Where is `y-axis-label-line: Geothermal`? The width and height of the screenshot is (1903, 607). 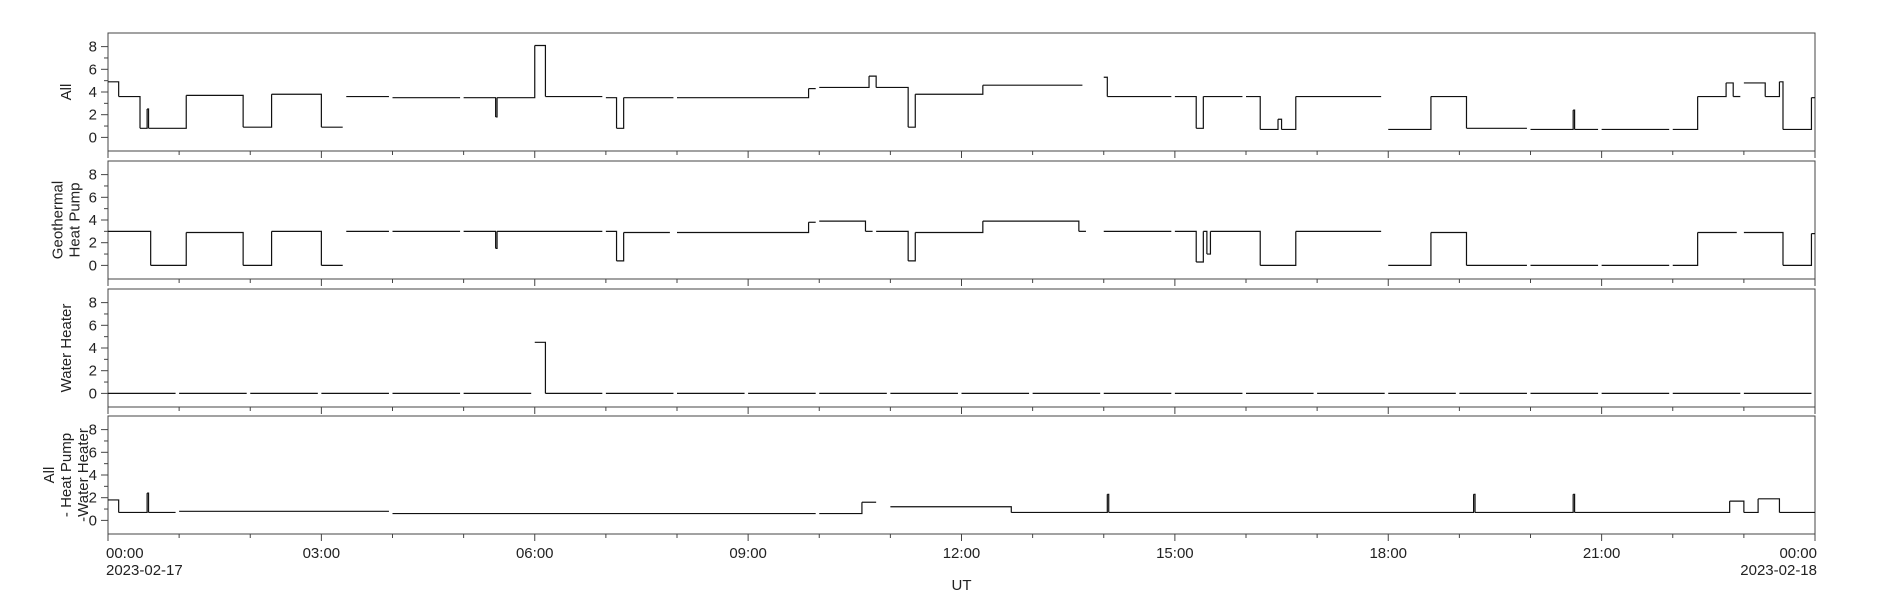 y-axis-label-line: Geothermal is located at coordinates (58, 220).